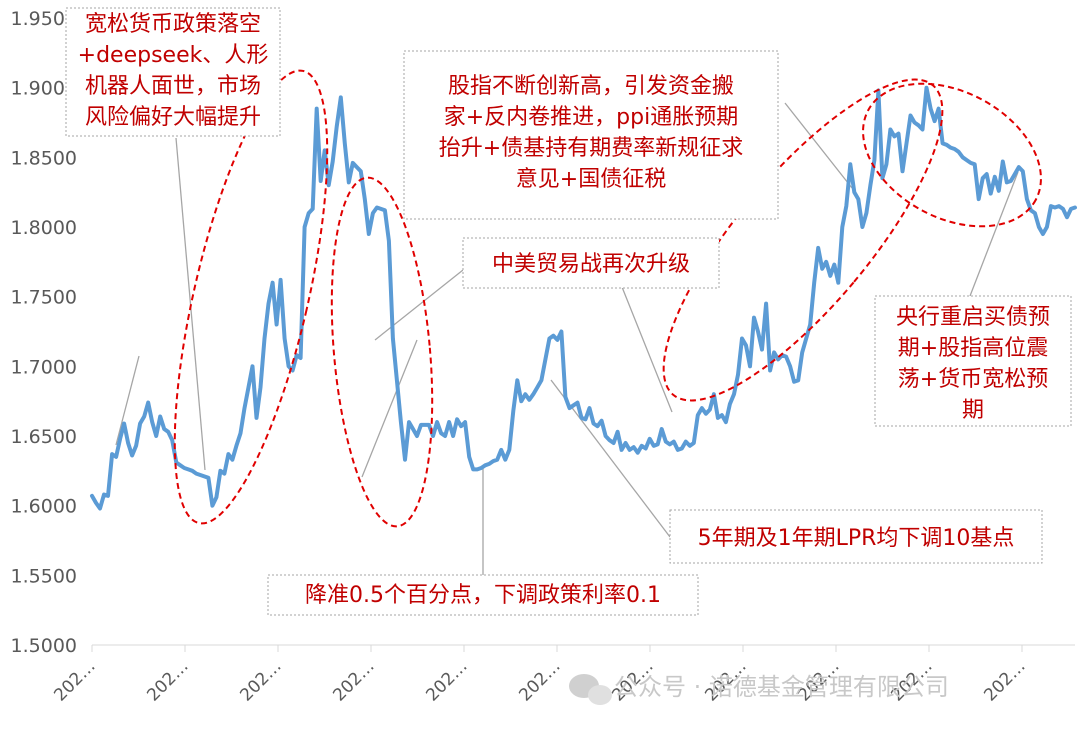  Describe the element at coordinates (173, 55) in the screenshot. I see `annotation-line: +deepseek、人形` at that location.